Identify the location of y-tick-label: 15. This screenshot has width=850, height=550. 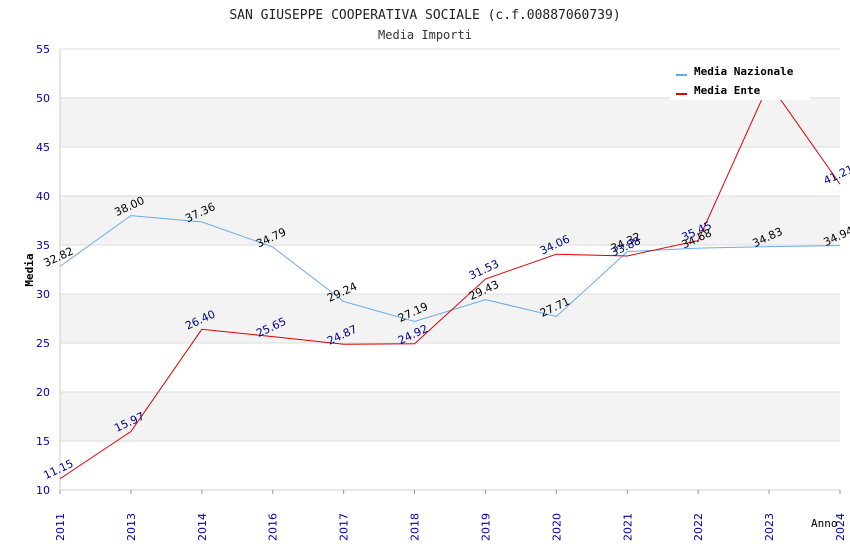
(43, 441).